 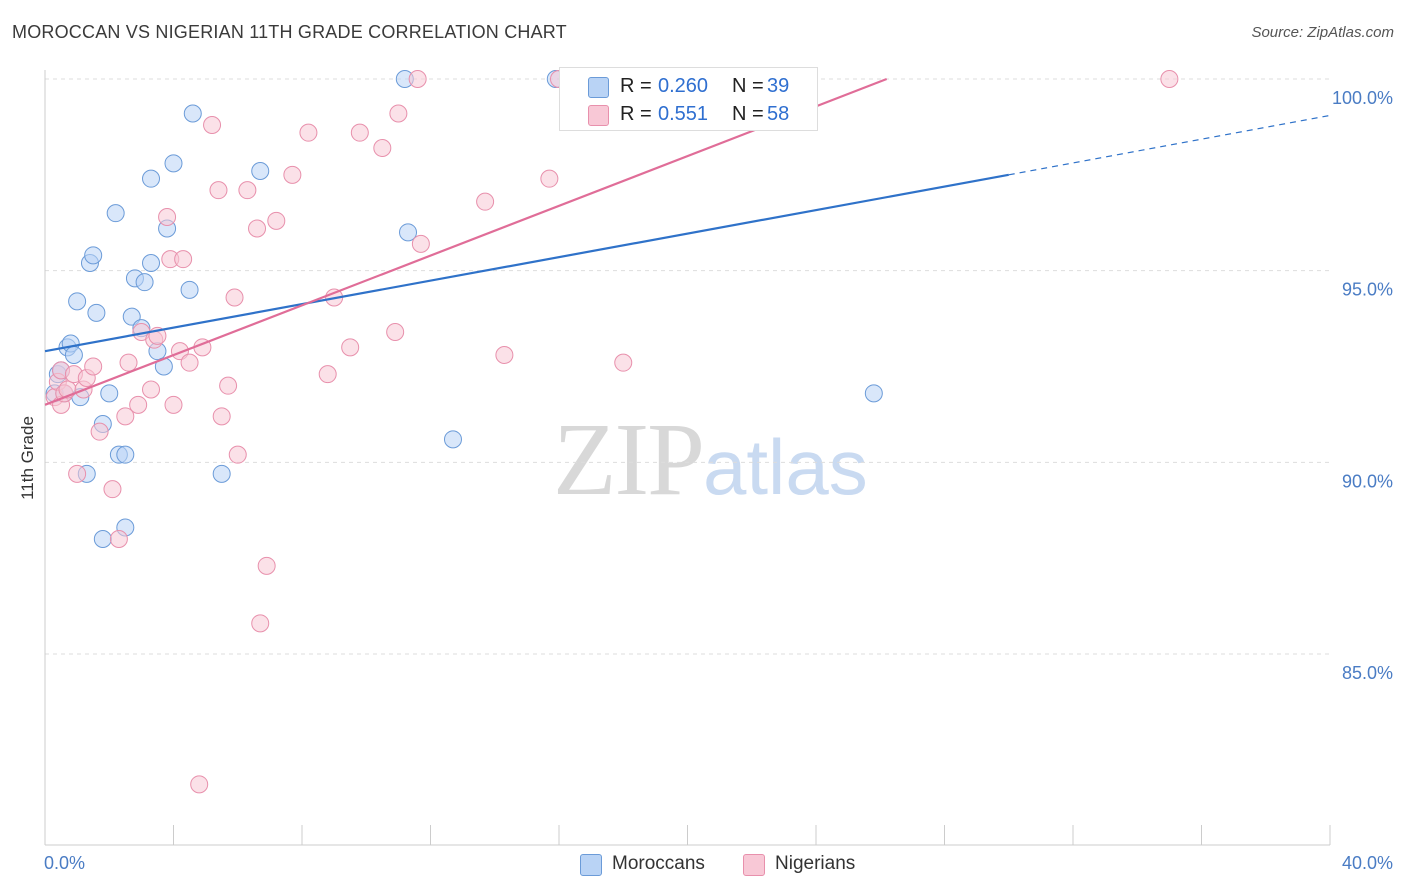 What do you see at coordinates (591, 865) in the screenshot?
I see `moroccans-legend-swatch` at bounding box center [591, 865].